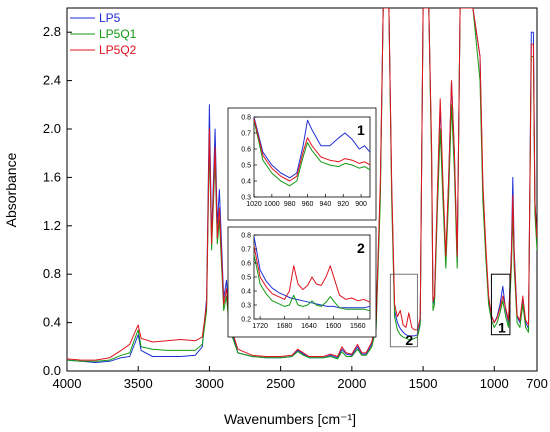 The image size is (550, 432). Describe the element at coordinates (52, 128) in the screenshot. I see `y-tick-label: 2.0` at that location.